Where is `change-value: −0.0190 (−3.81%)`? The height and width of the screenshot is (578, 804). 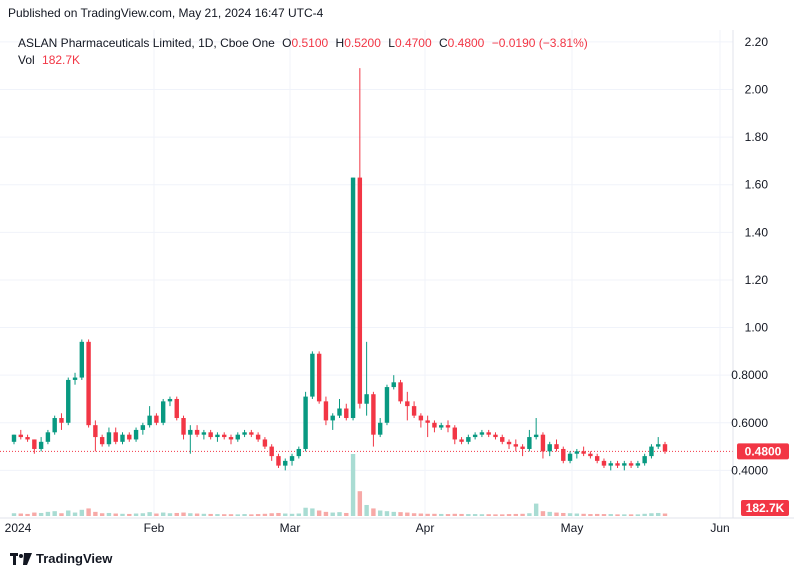 change-value: −0.0190 (−3.81%) is located at coordinates (539, 43).